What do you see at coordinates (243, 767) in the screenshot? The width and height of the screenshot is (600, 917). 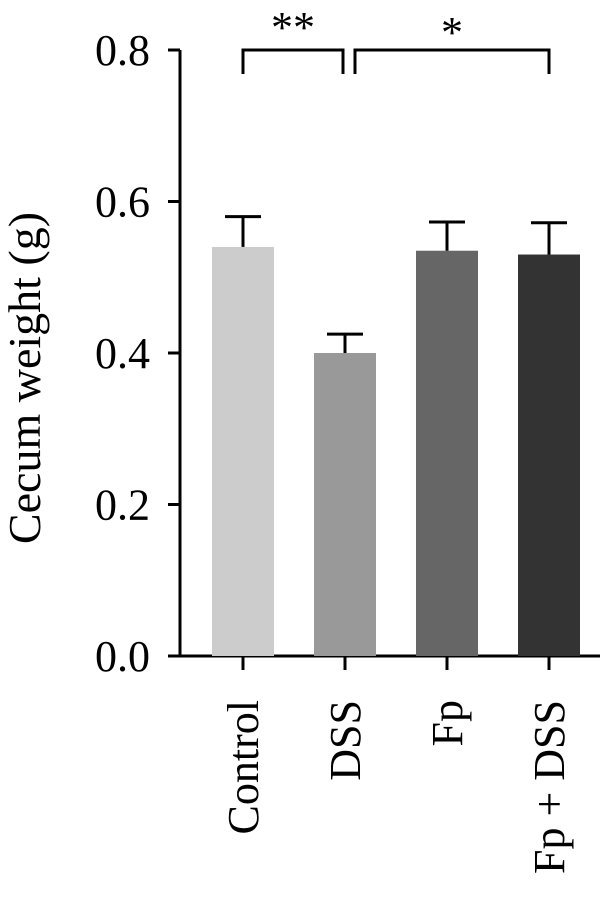 I see `category-label: Control` at bounding box center [243, 767].